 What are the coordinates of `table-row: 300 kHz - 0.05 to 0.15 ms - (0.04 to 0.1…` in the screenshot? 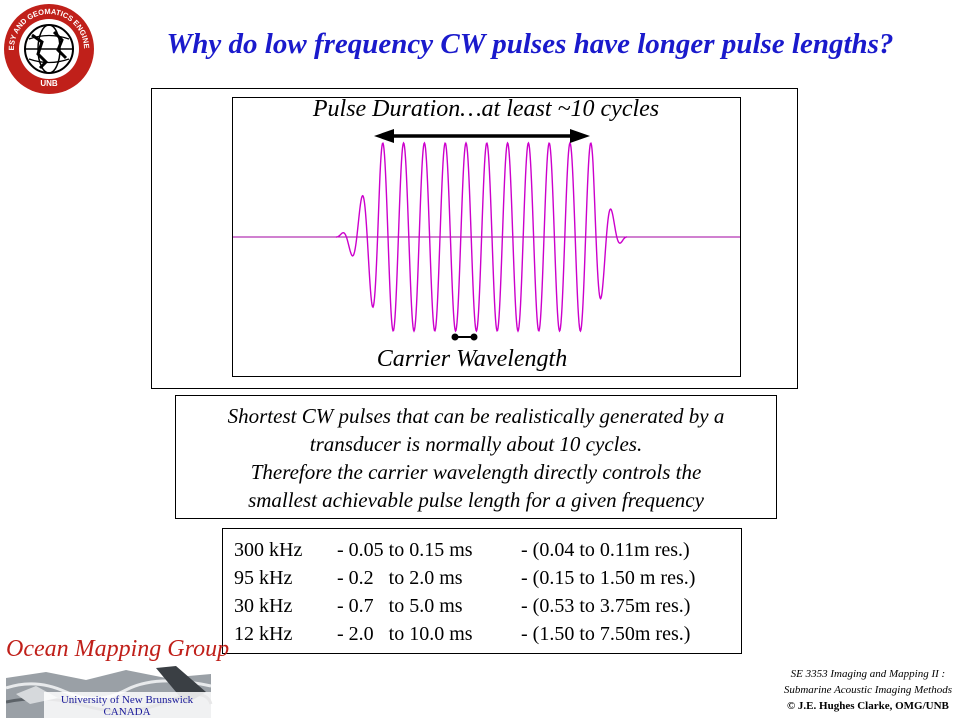 It's located at (464, 553).